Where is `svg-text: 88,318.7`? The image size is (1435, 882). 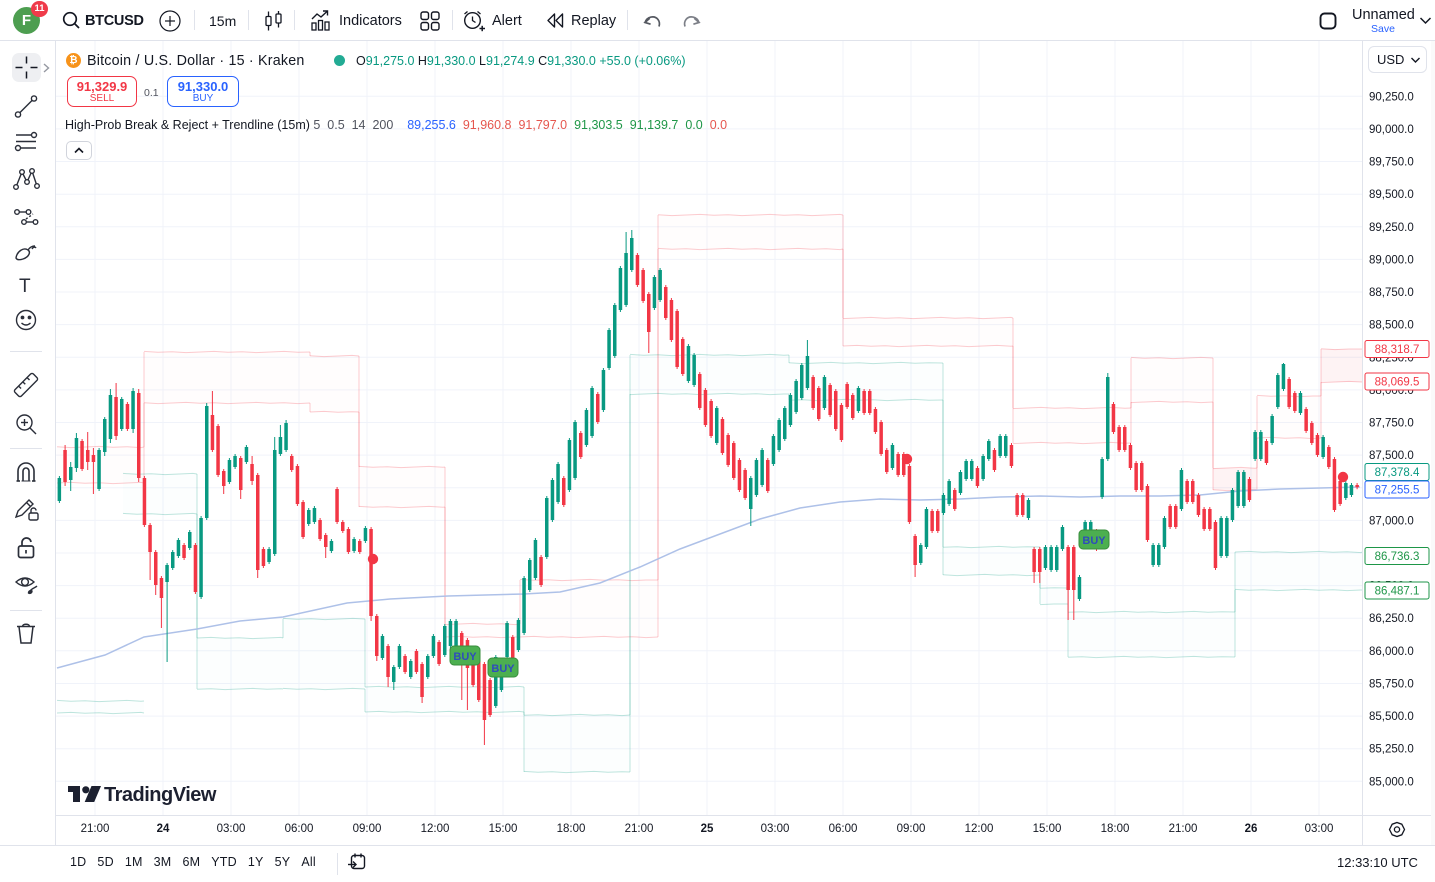
svg-text: 88,318.7 is located at coordinates (1397, 350).